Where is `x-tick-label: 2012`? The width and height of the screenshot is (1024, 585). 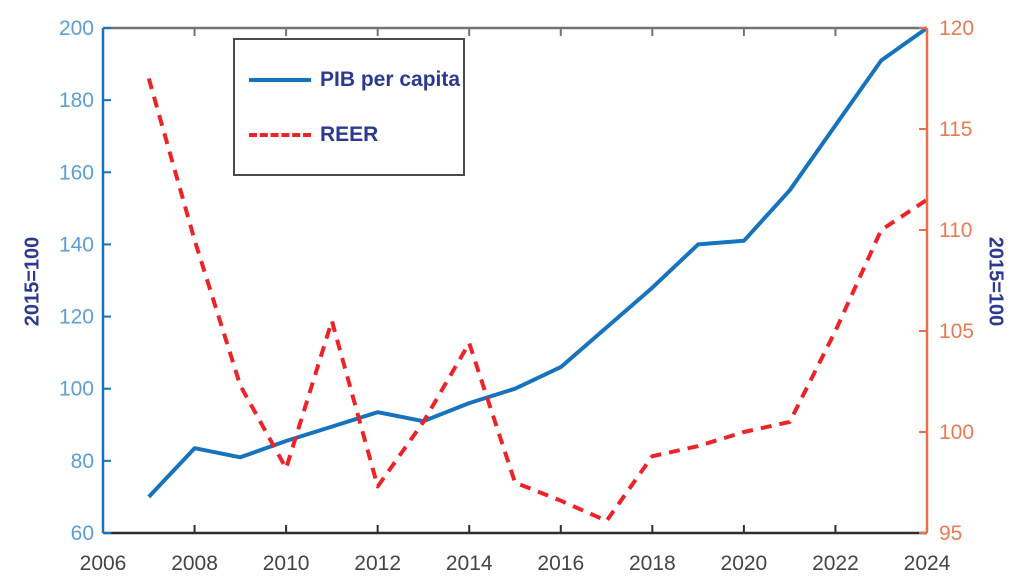 x-tick-label: 2012 is located at coordinates (377, 563).